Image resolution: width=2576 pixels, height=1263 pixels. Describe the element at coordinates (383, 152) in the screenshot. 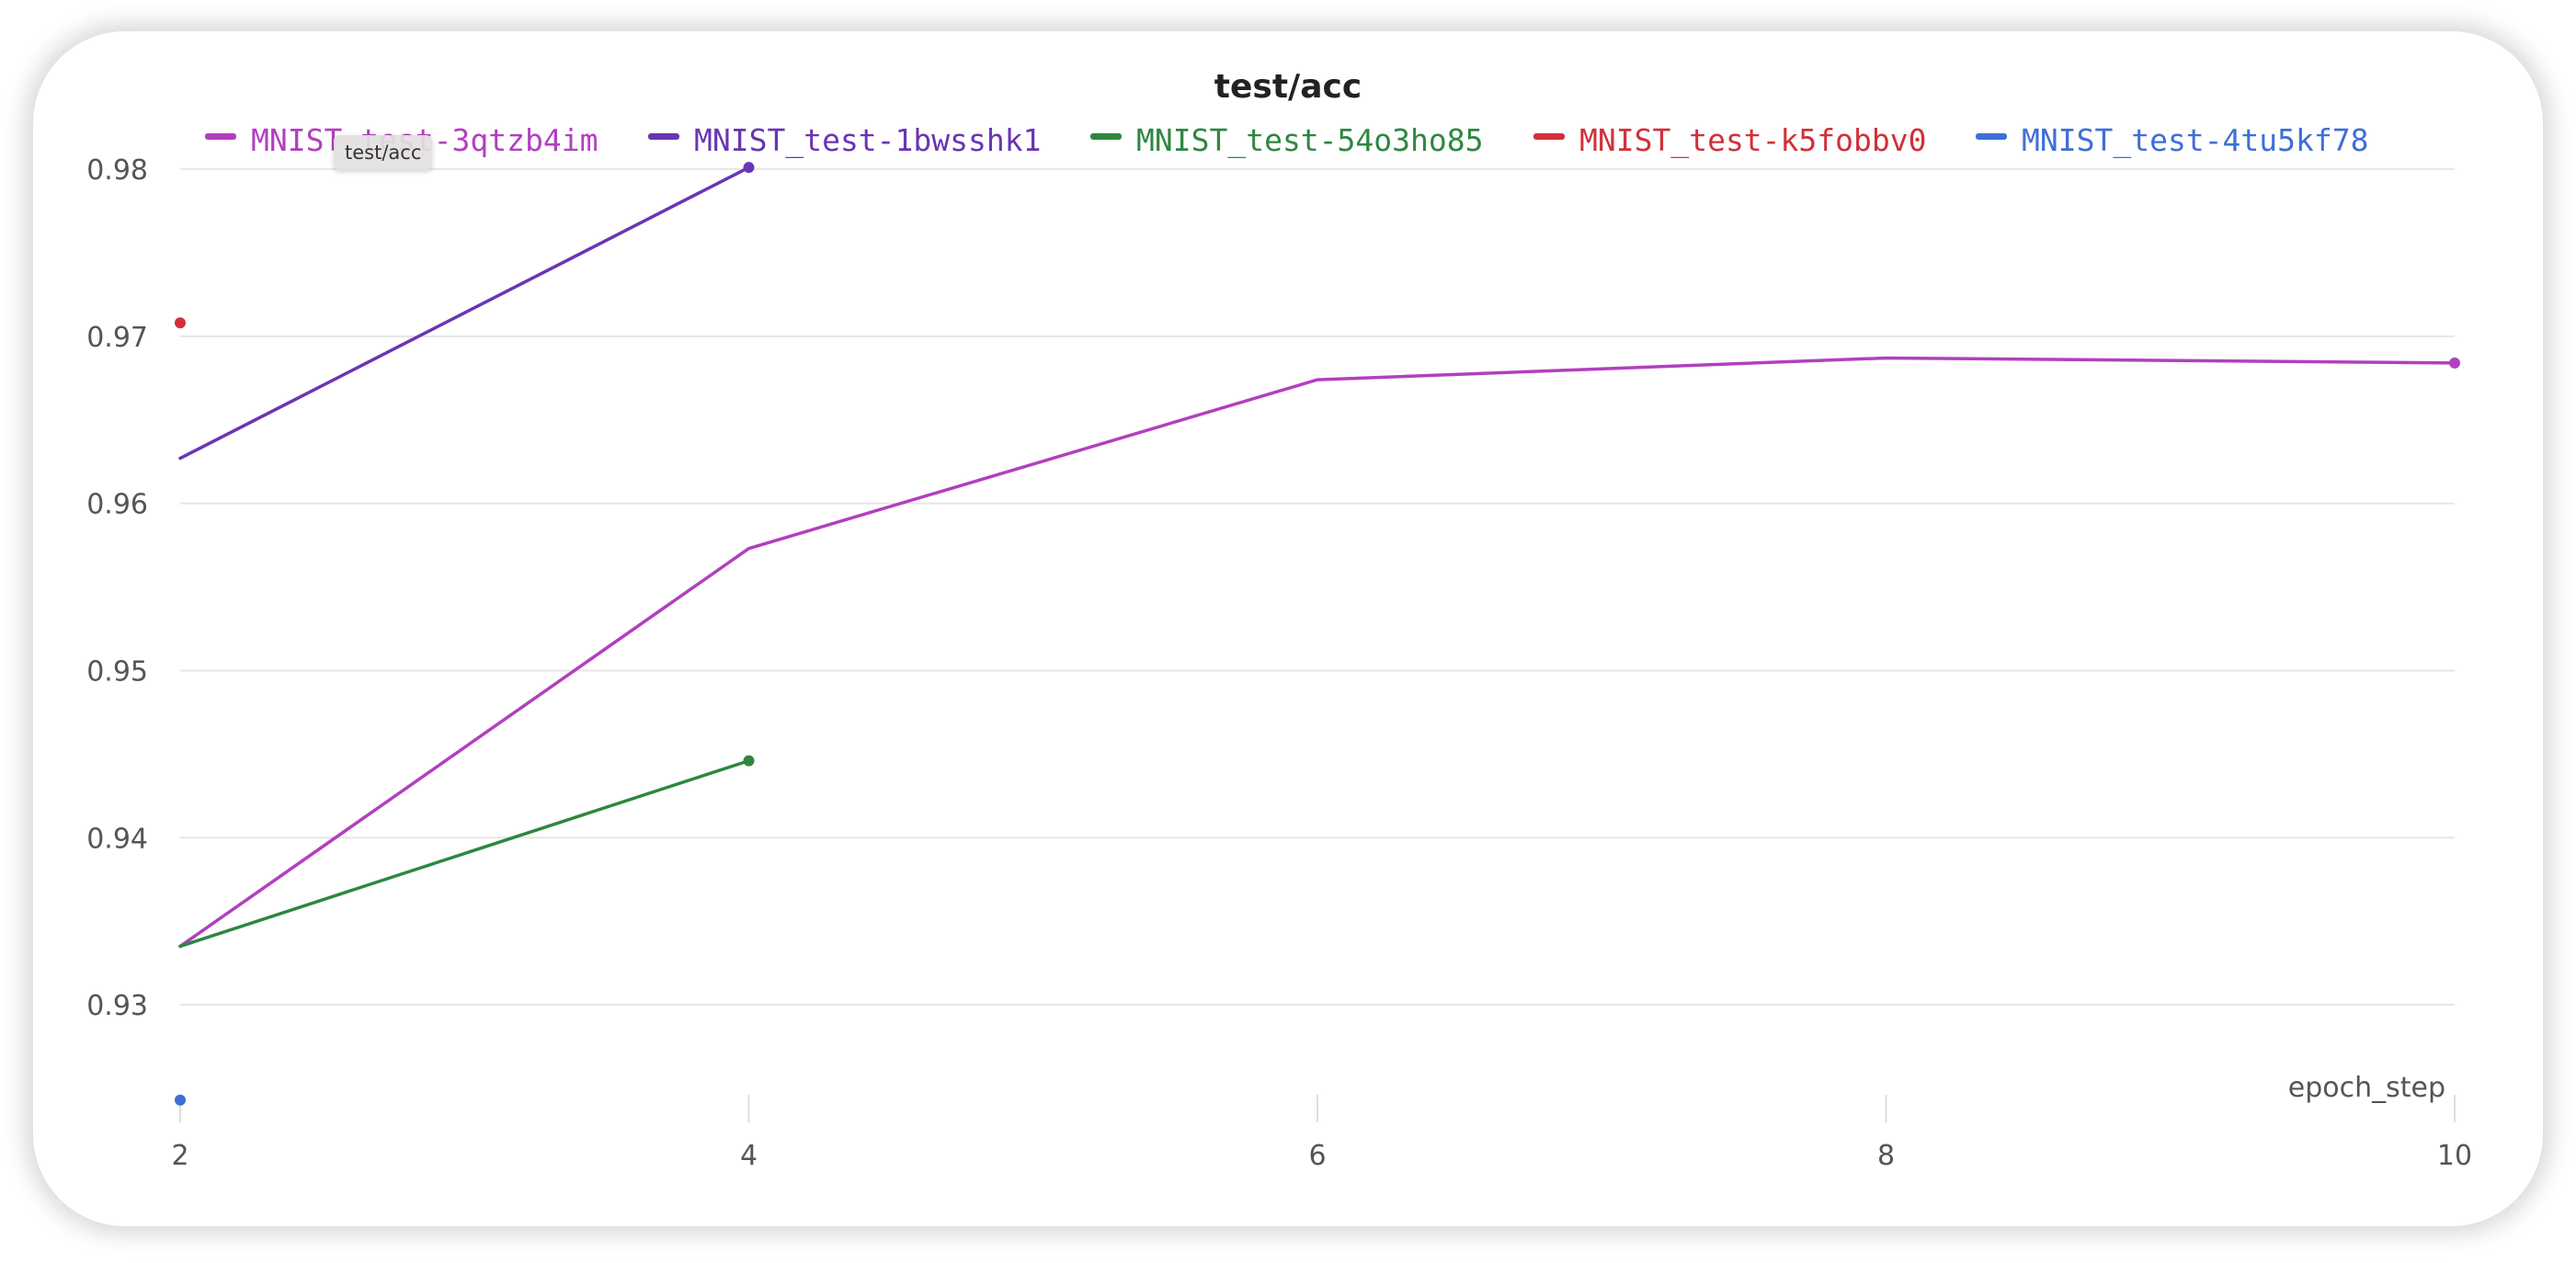

I see `hover-tooltip: test/acc` at that location.